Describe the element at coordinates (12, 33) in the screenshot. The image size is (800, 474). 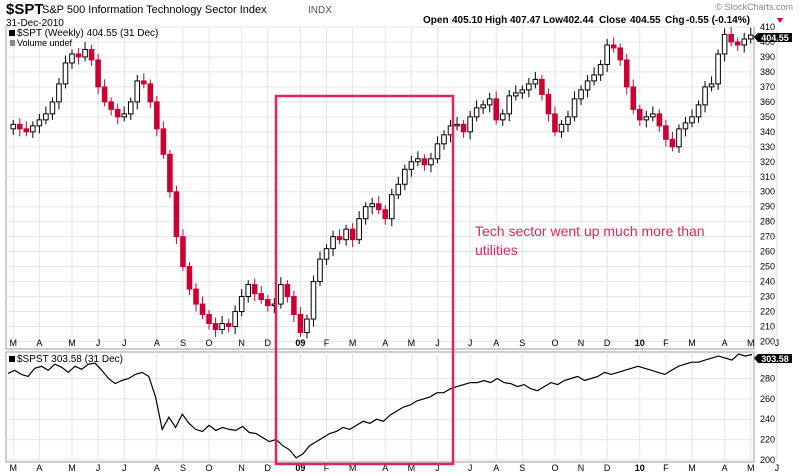
I see `upper-legend-swatch` at that location.